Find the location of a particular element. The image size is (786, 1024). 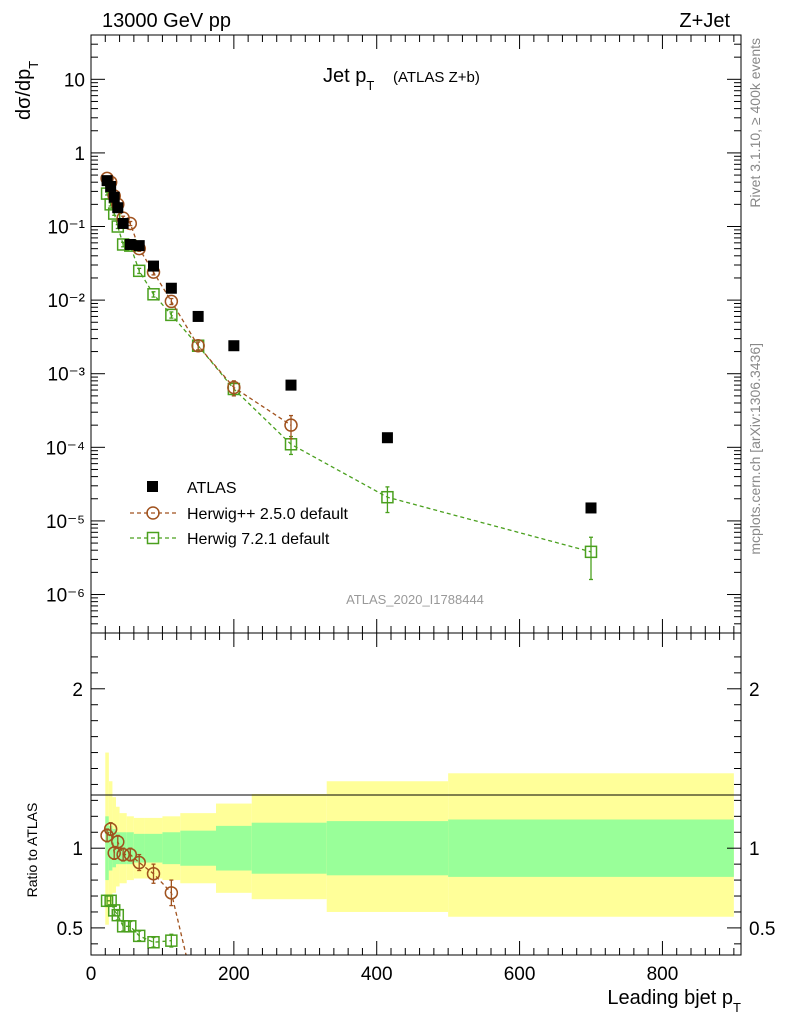

plot-title: Jet pT is located at coordinates (348, 79).